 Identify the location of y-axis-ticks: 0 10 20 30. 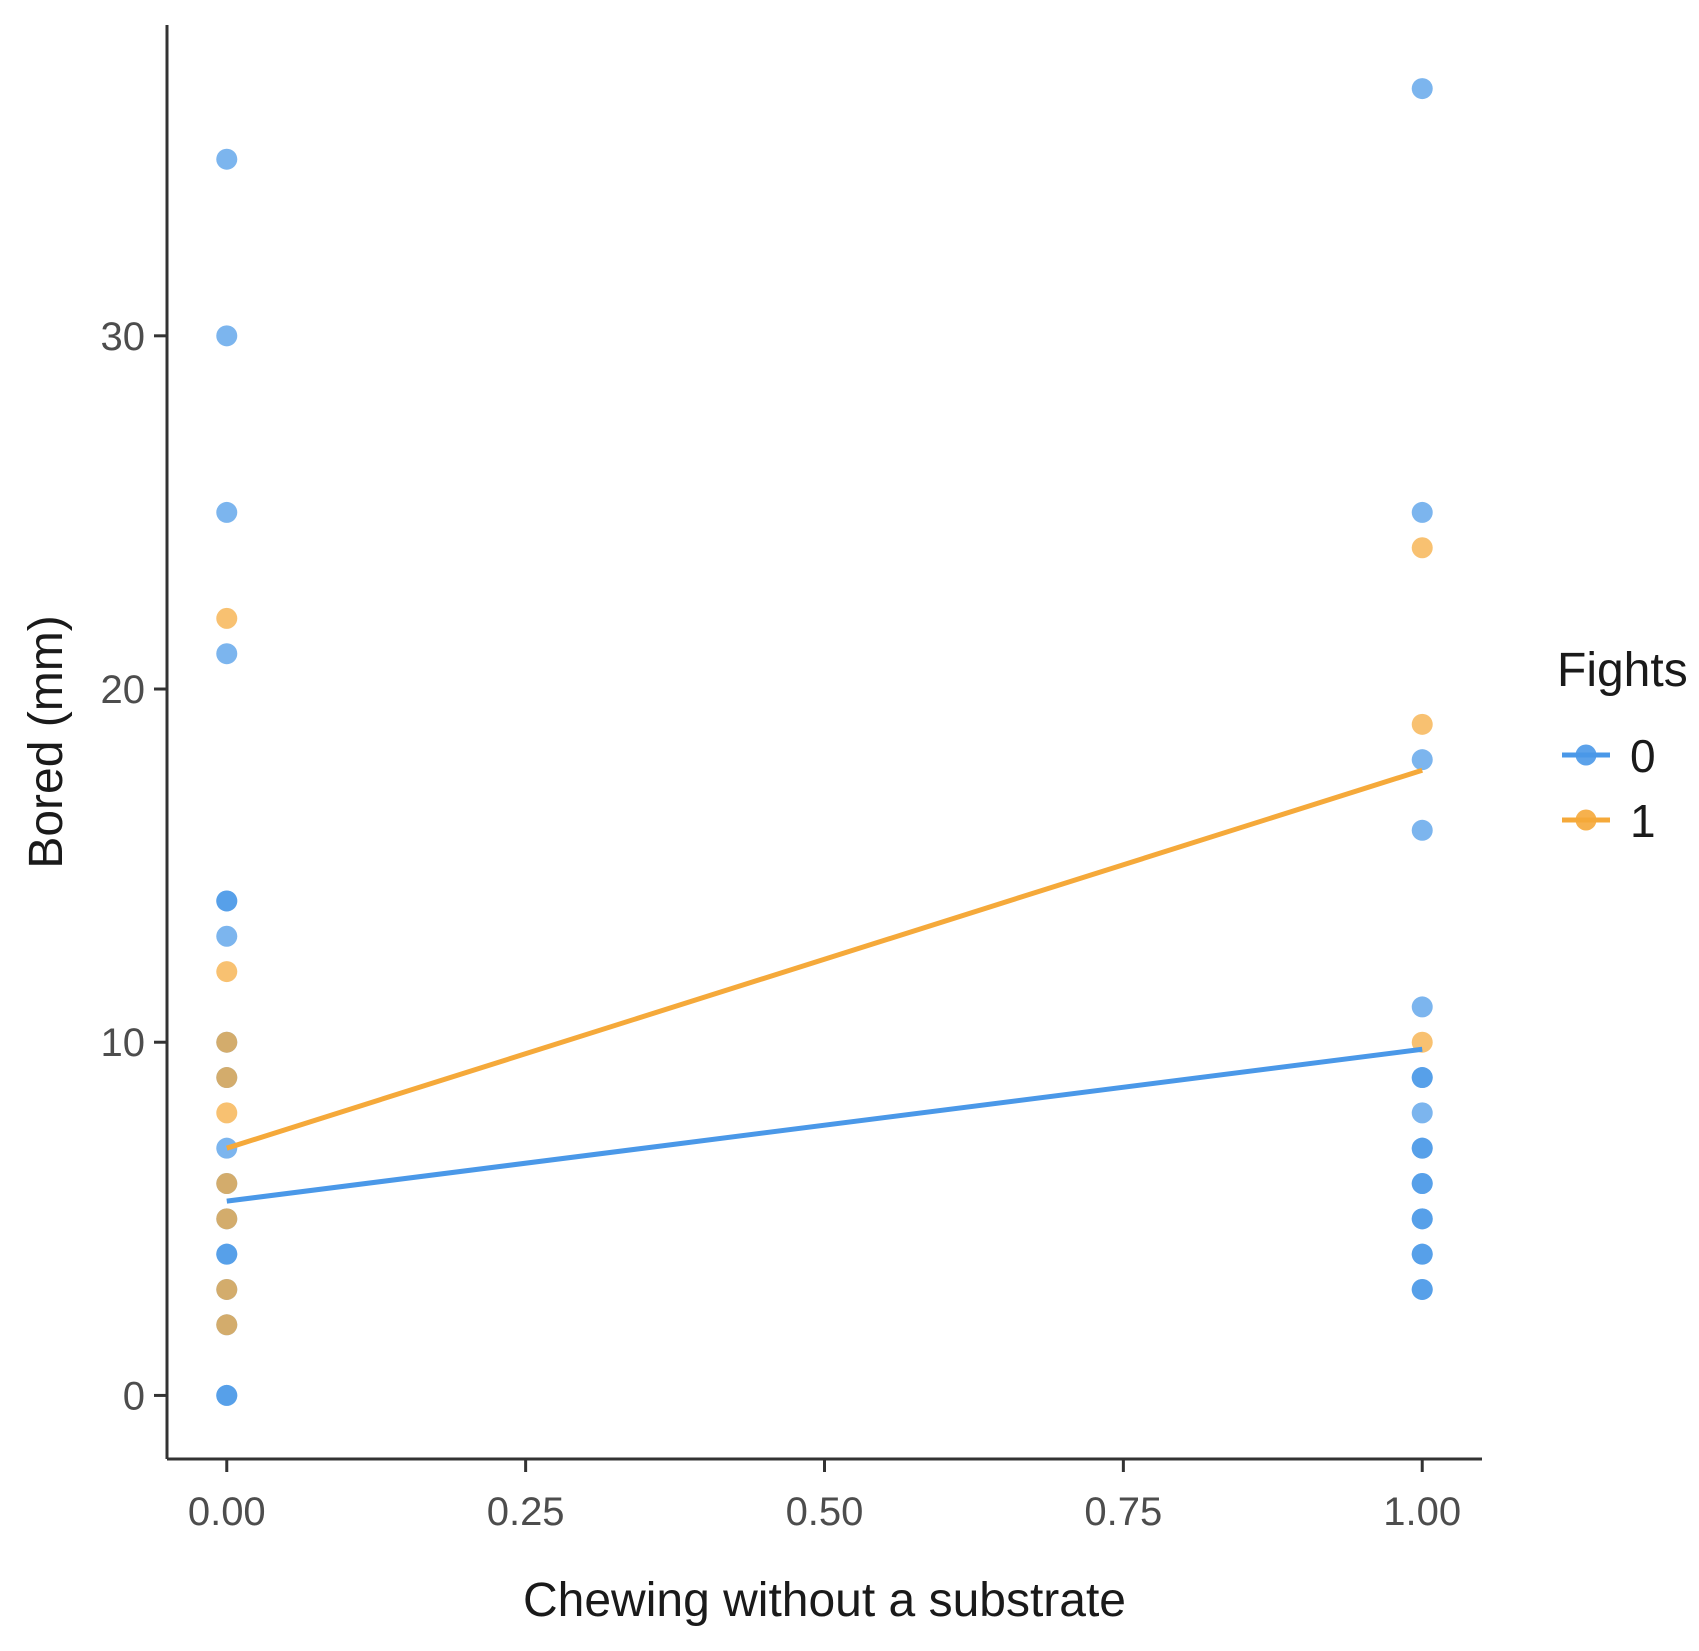
(134, 866).